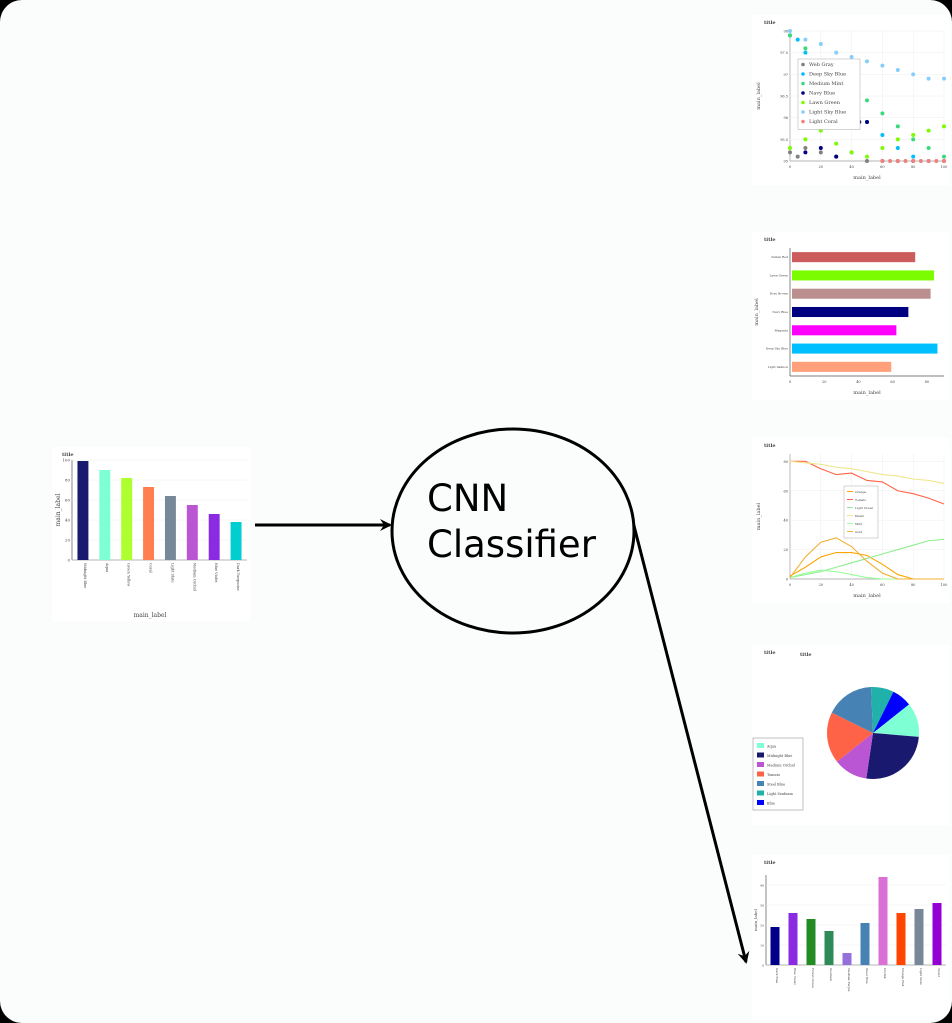 The height and width of the screenshot is (1023, 952). What do you see at coordinates (777, 349) in the screenshot?
I see `hbar-ytick: Deep Sky Blue` at bounding box center [777, 349].